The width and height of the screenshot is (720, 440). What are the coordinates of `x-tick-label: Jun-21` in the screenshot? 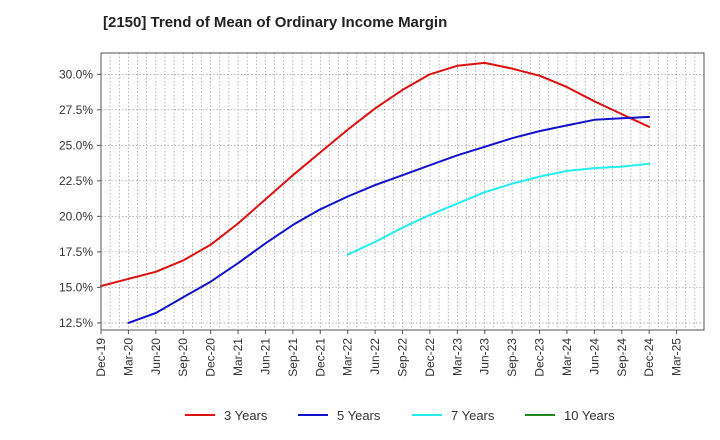 It's located at (265, 356).